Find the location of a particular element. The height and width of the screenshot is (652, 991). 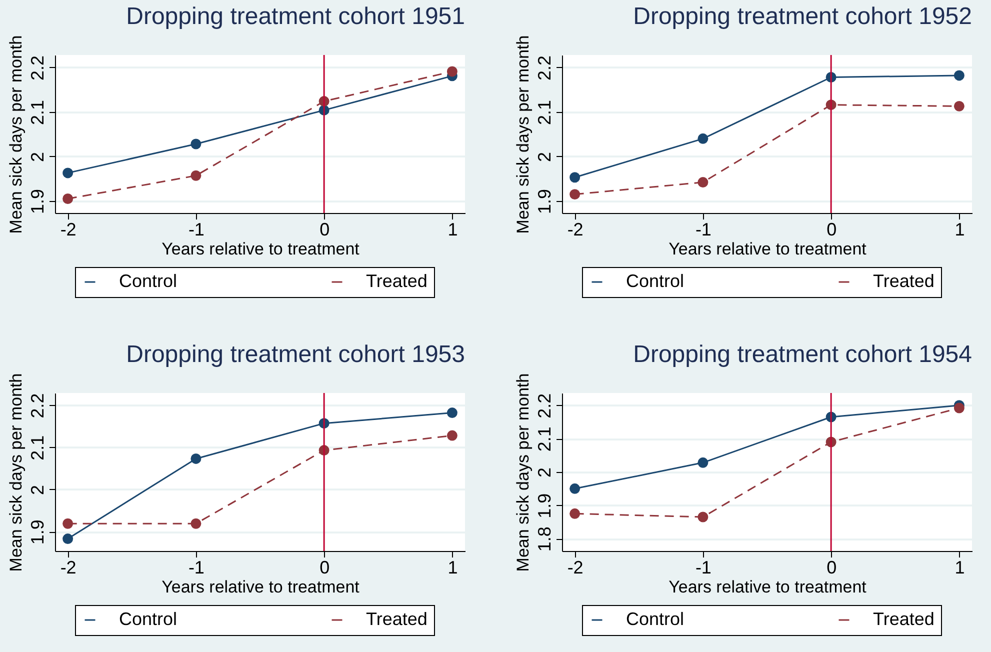

chart-title: Dropping treatment cohort 1953 is located at coordinates (295, 354).